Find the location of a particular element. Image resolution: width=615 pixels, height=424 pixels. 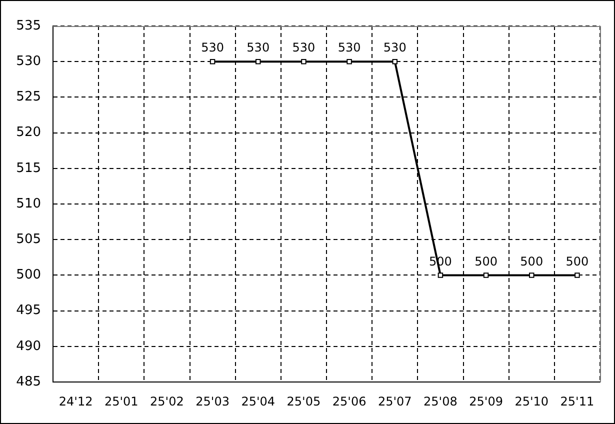

x-tick-label: 25'06 is located at coordinates (349, 401).